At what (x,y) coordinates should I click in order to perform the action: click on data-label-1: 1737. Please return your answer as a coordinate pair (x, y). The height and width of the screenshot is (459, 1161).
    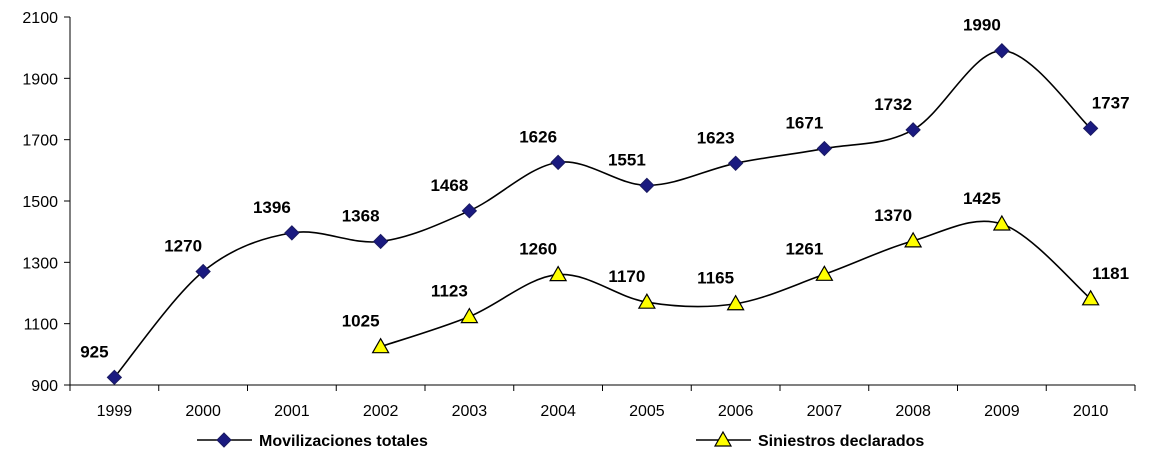
    Looking at the image, I should click on (1111, 102).